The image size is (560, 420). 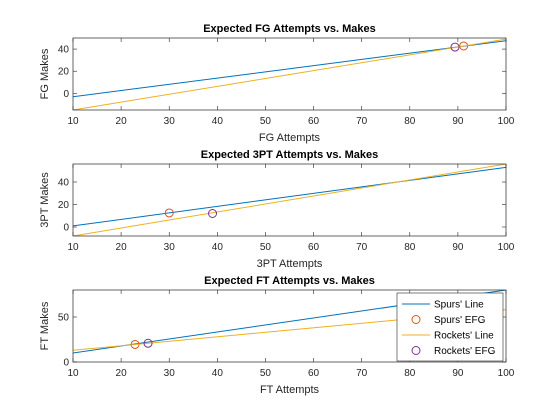 What do you see at coordinates (64, 318) in the screenshot?
I see `y-tick-label: 50` at bounding box center [64, 318].